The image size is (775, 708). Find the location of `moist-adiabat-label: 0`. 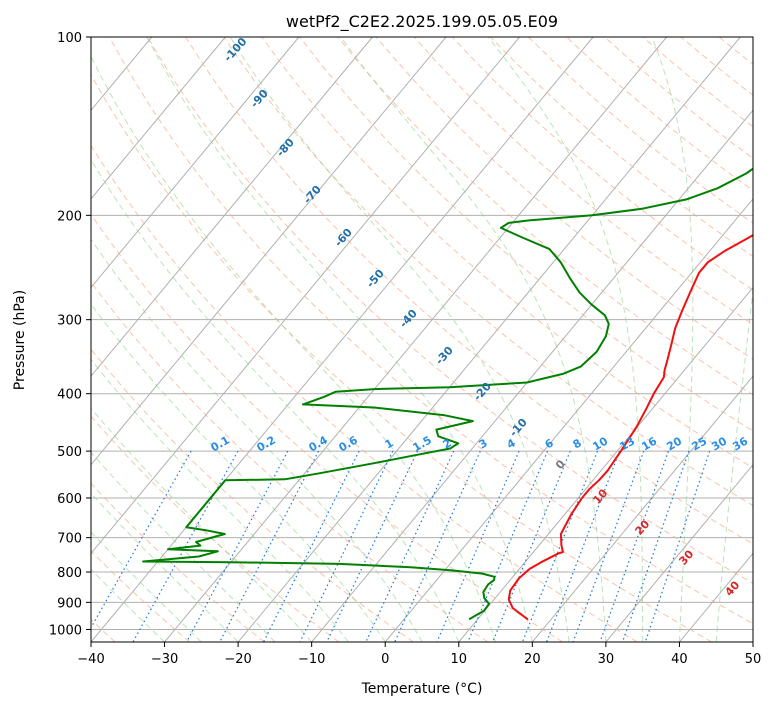

moist-adiabat-label: 0 is located at coordinates (560, 464).